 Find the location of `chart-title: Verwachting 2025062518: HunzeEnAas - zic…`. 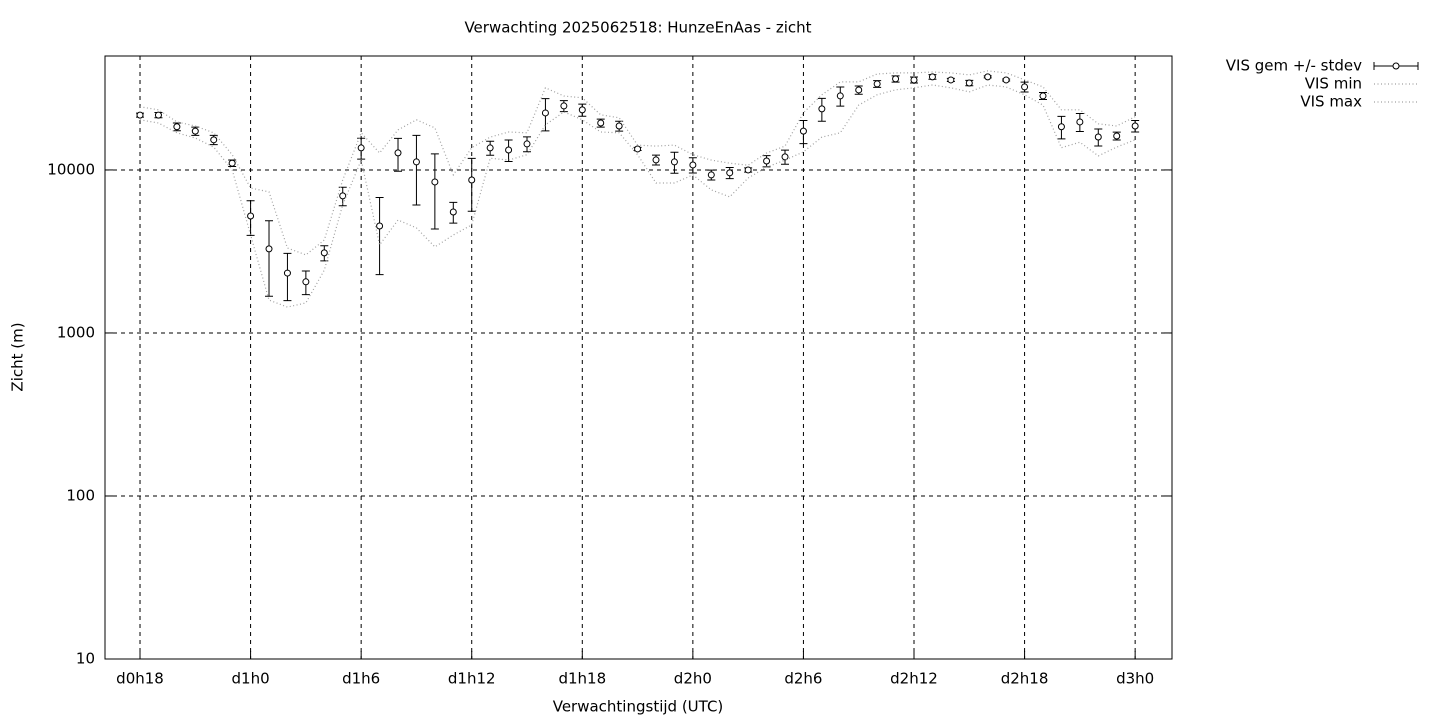

chart-title: Verwachting 2025062518: HunzeEnAas - zic… is located at coordinates (637, 28).